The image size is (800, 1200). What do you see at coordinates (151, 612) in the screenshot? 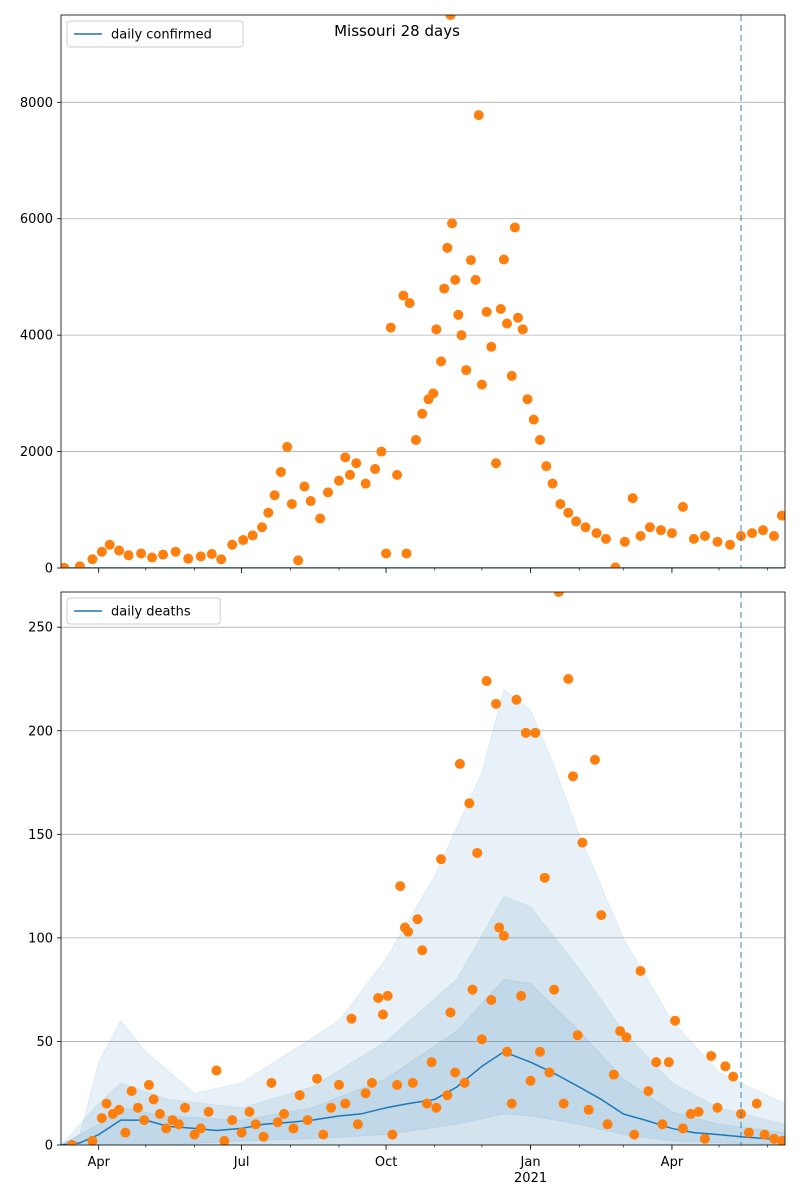
I see `deaths-legend-label: daily deaths` at bounding box center [151, 612].